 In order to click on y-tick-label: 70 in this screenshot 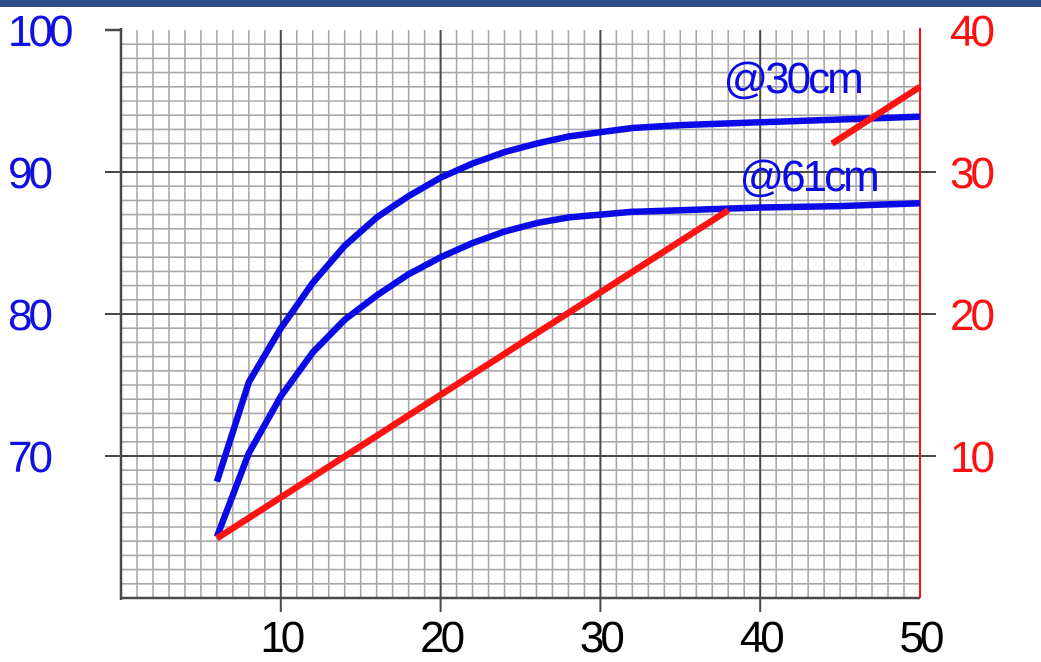, I will do `click(29, 457)`.